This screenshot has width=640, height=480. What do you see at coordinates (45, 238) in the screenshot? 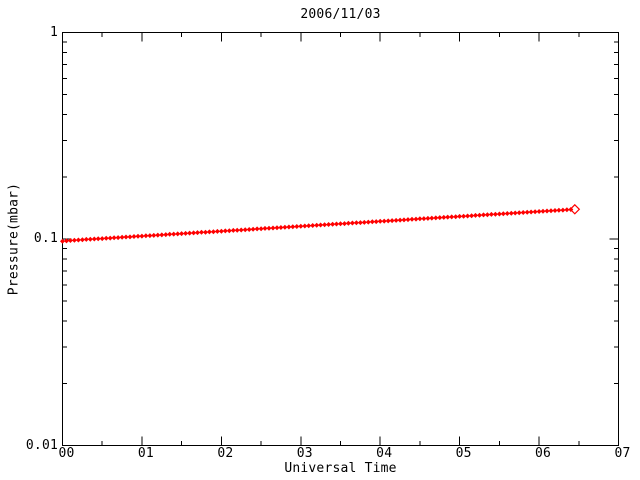
I see `y-tick-label-0p1: 0.1` at bounding box center [45, 238].